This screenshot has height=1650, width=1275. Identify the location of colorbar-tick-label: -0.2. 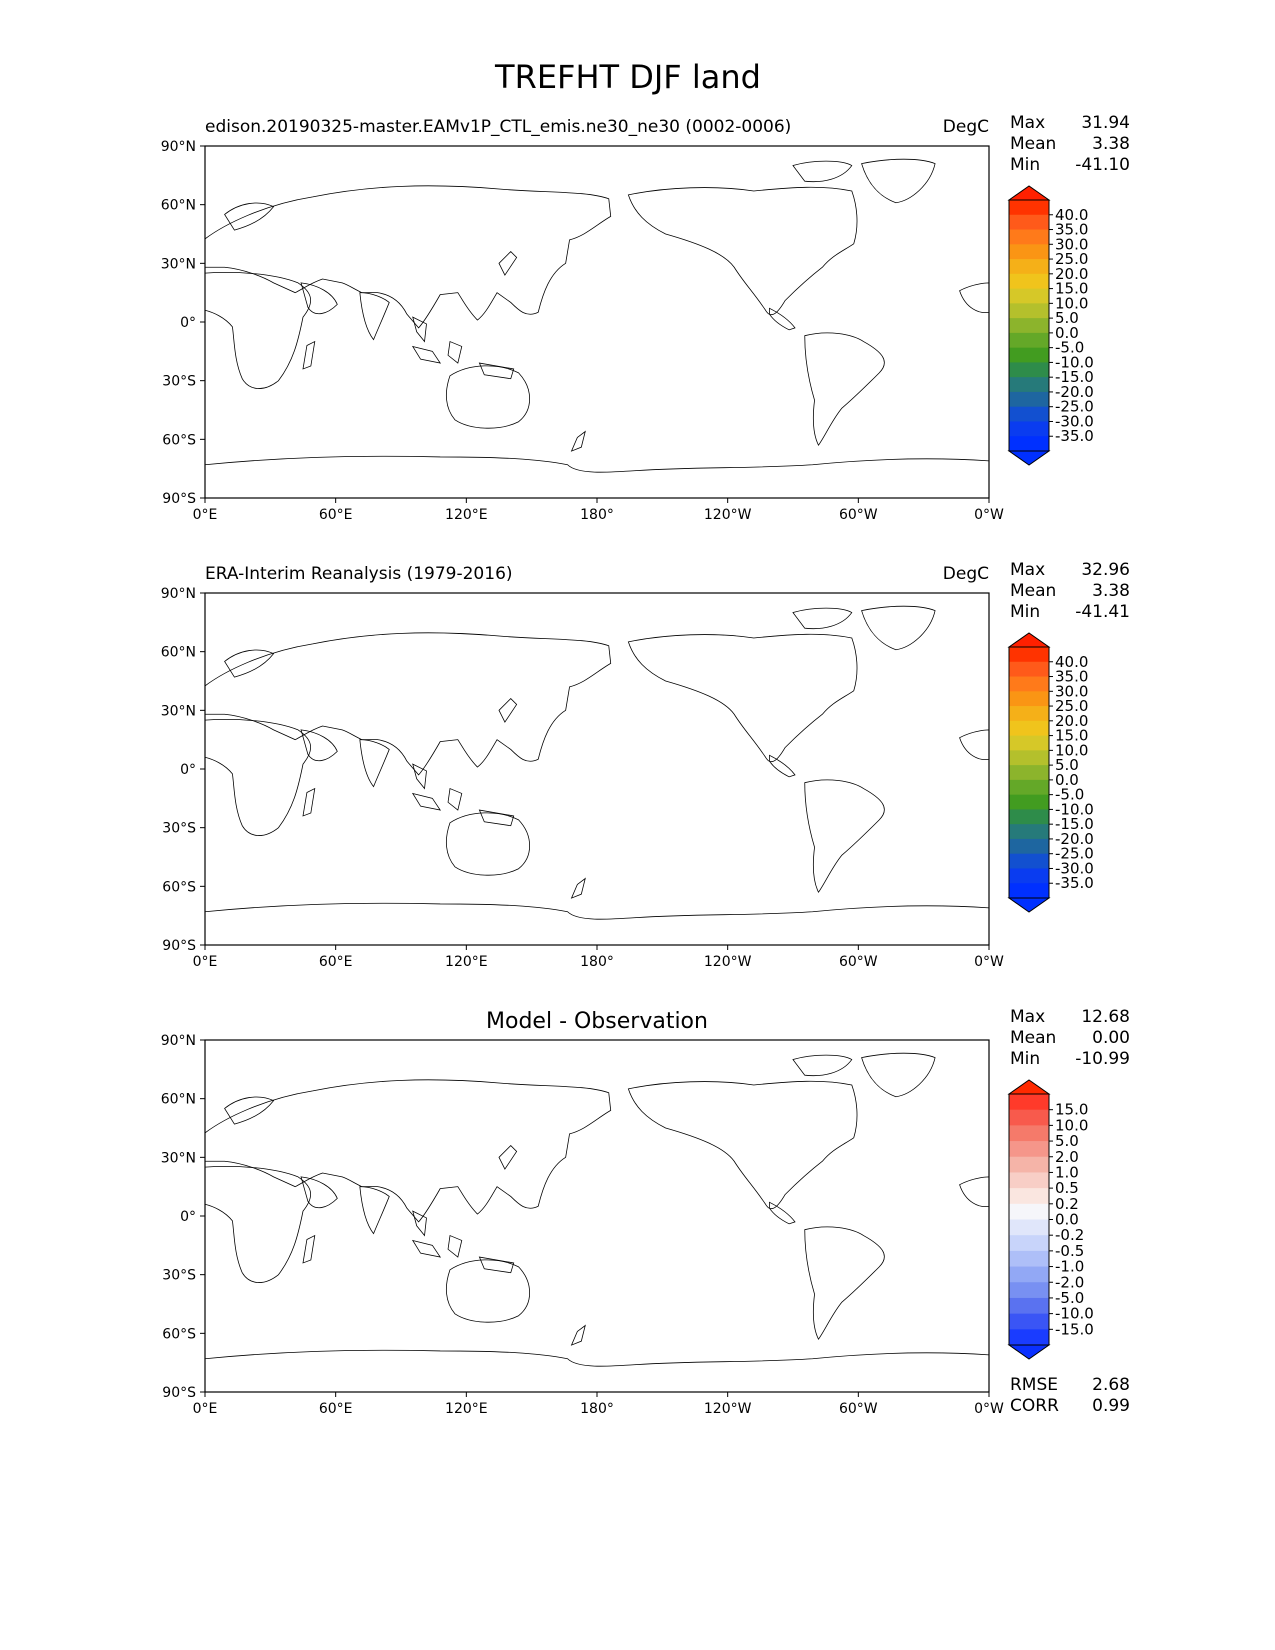
(1069, 1235).